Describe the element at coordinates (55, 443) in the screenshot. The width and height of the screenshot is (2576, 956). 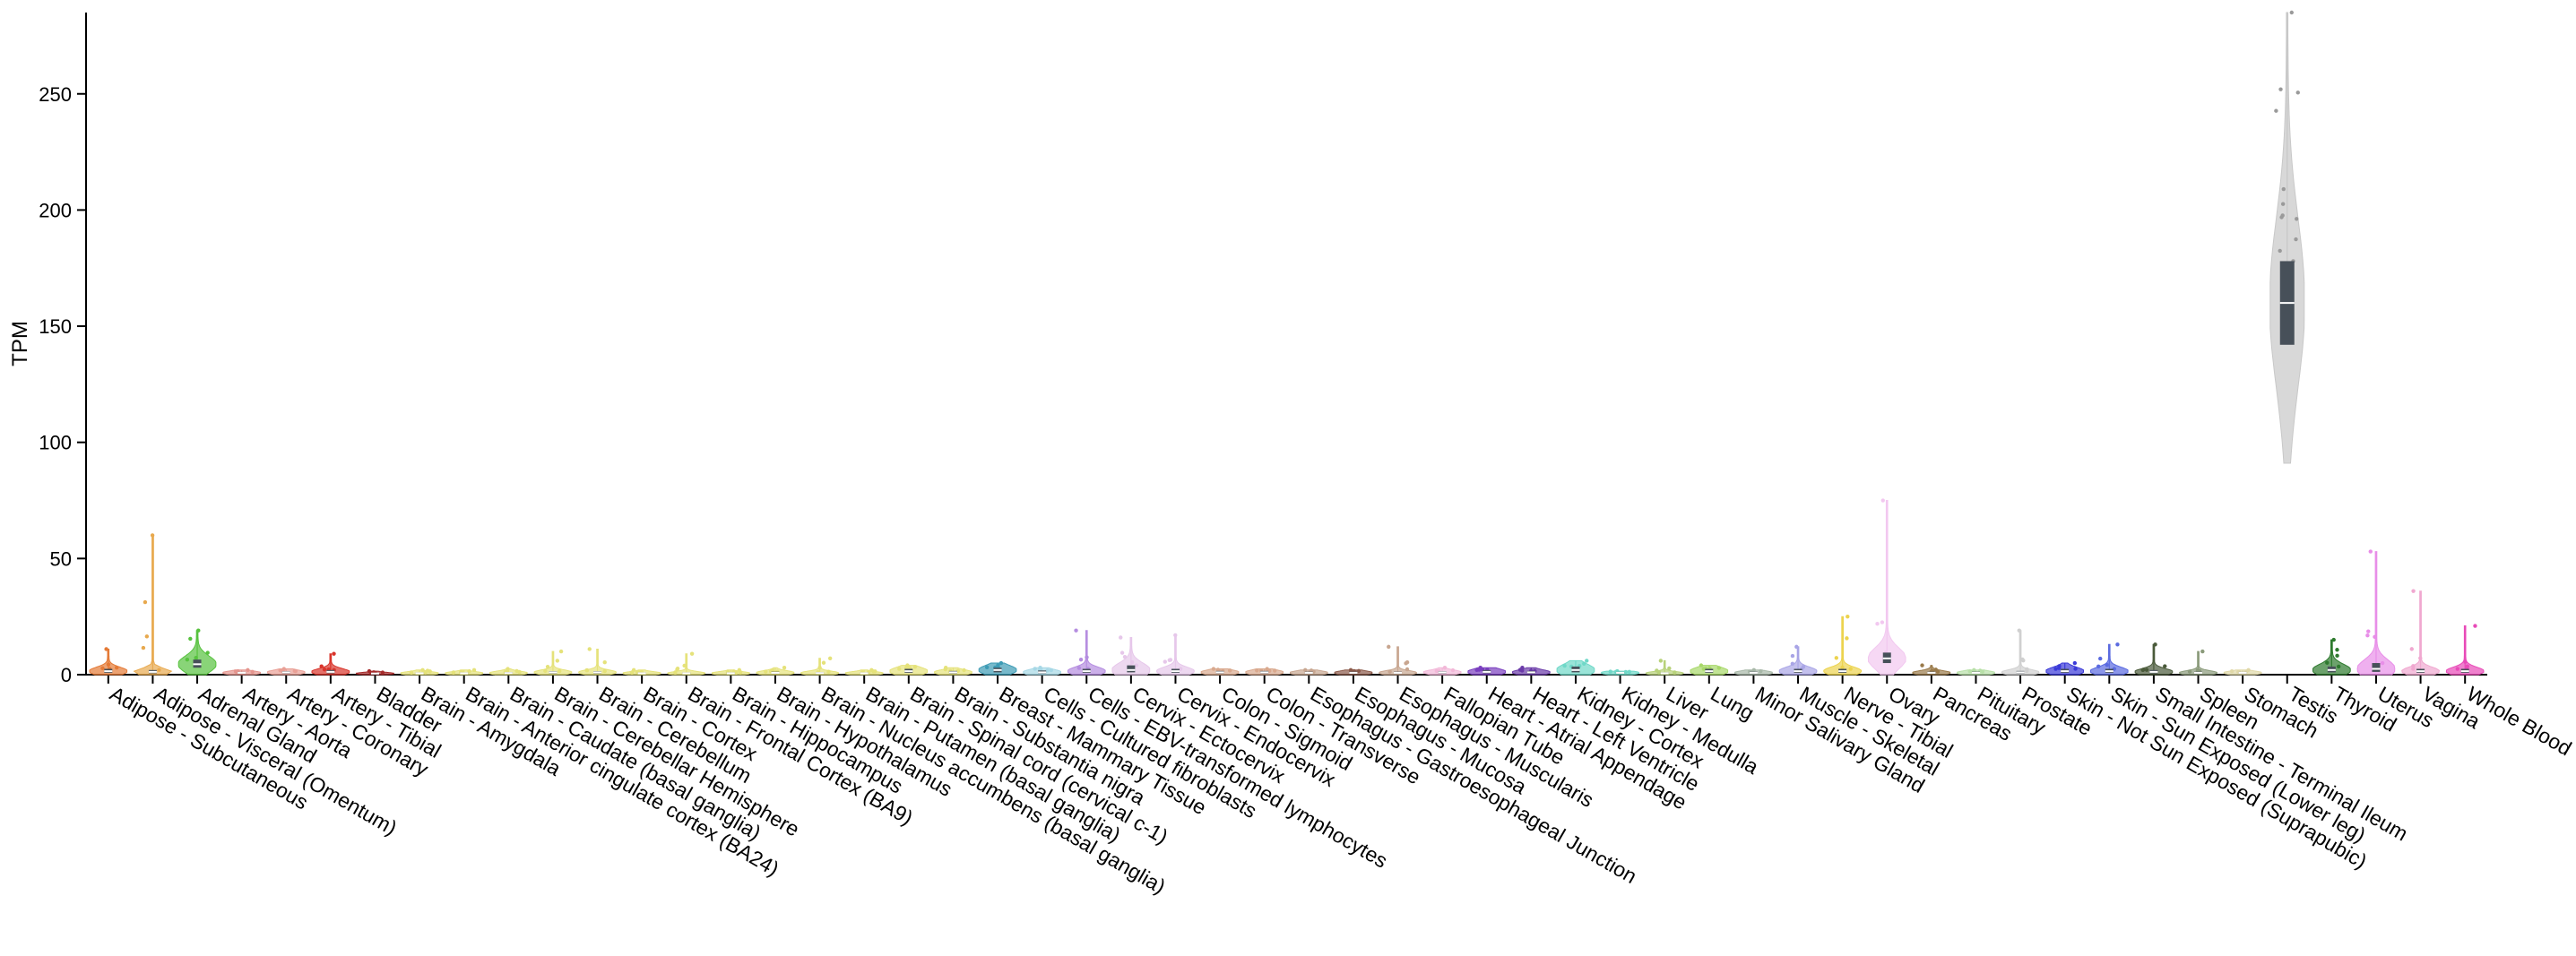
I see `y-tick-label: 100` at that location.